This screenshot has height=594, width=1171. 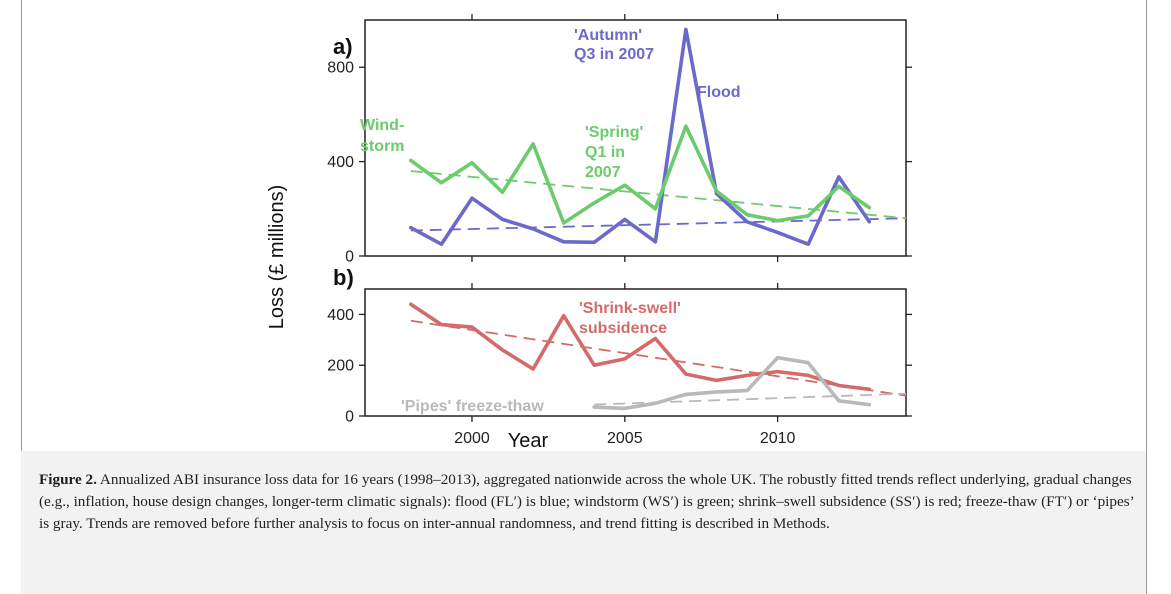 What do you see at coordinates (614, 54) in the screenshot?
I see `annotation-autumn-detail: Q3 in 2007` at bounding box center [614, 54].